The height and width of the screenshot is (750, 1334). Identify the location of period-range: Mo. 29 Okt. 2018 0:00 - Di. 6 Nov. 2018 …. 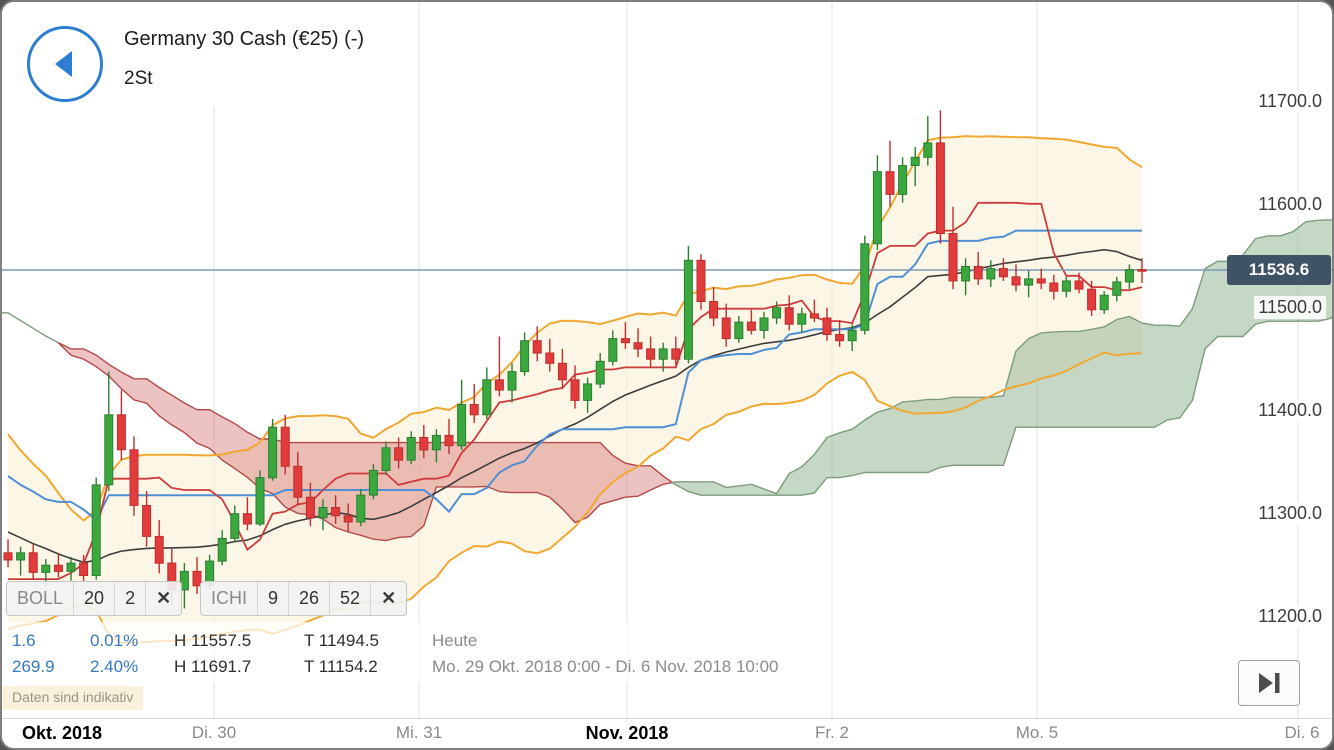
(605, 666).